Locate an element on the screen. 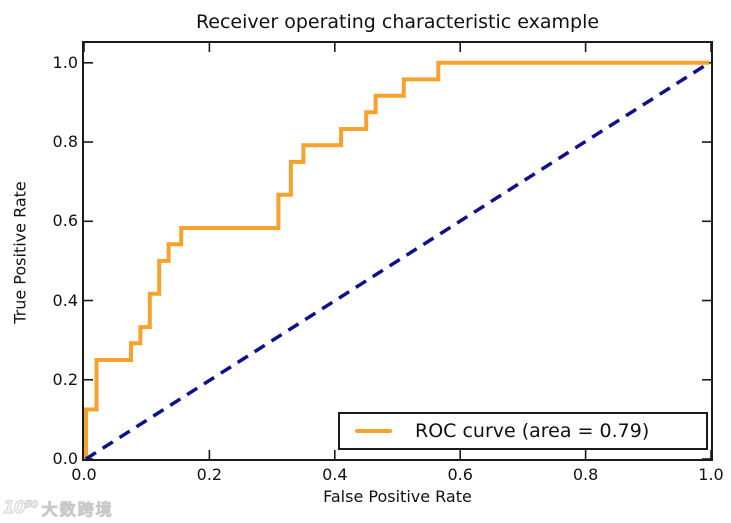 The image size is (731, 523). y-tick-label: 0.6 is located at coordinates (65, 221).